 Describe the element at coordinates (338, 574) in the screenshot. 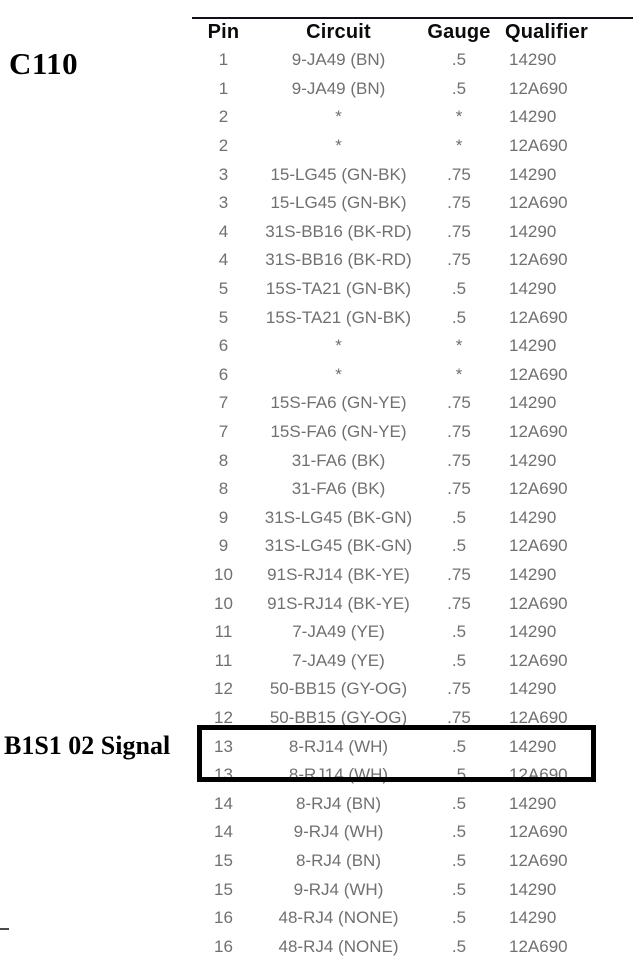

I see `cell-circuit: 91S-RJ14 (BK-YE)` at that location.